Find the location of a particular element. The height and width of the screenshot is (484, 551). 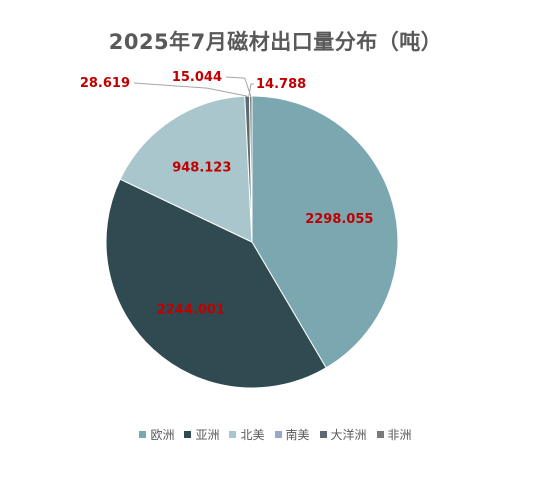

legend-swatch-oceania is located at coordinates (323, 434).